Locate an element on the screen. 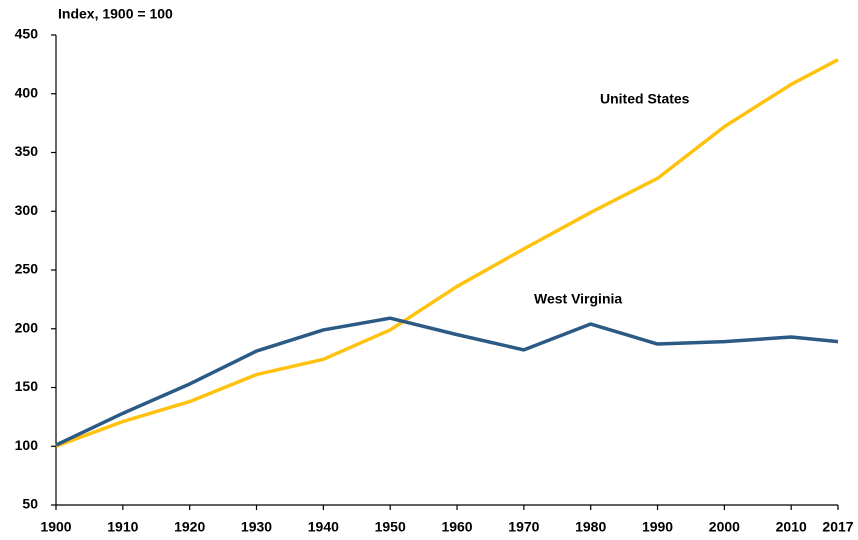  y-tick-label: 300 is located at coordinates (27, 210).